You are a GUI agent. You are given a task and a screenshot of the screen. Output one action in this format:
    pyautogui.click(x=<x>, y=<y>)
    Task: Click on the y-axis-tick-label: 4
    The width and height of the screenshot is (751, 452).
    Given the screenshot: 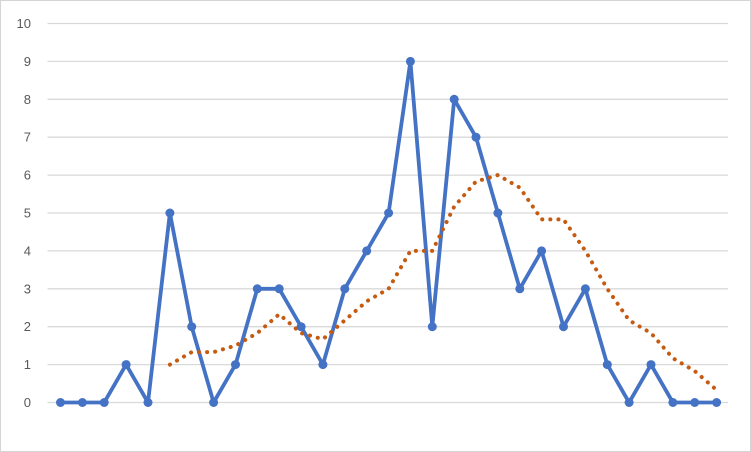 What is the action you would take?
    pyautogui.click(x=27, y=250)
    